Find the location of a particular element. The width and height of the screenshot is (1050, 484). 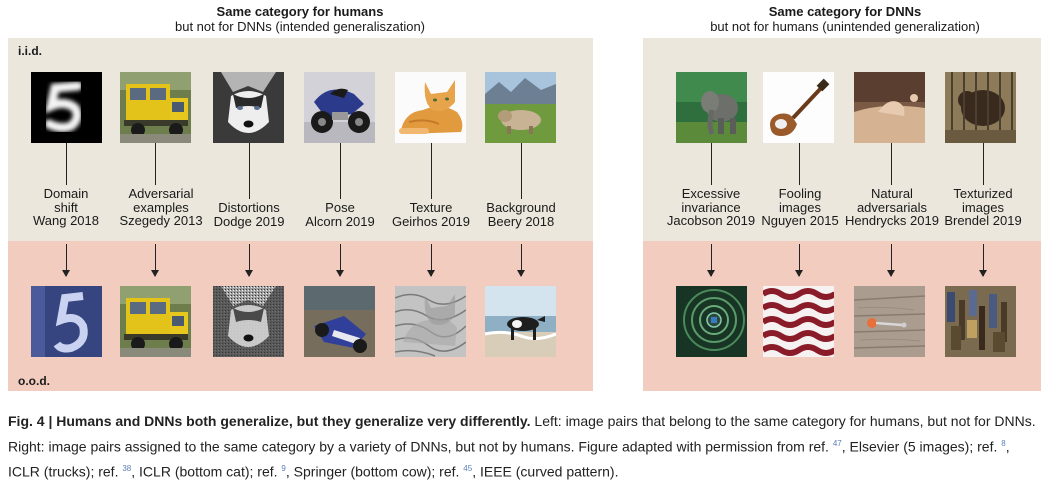

label-pose: Pose Alcorn 2019 is located at coordinates (340, 214).